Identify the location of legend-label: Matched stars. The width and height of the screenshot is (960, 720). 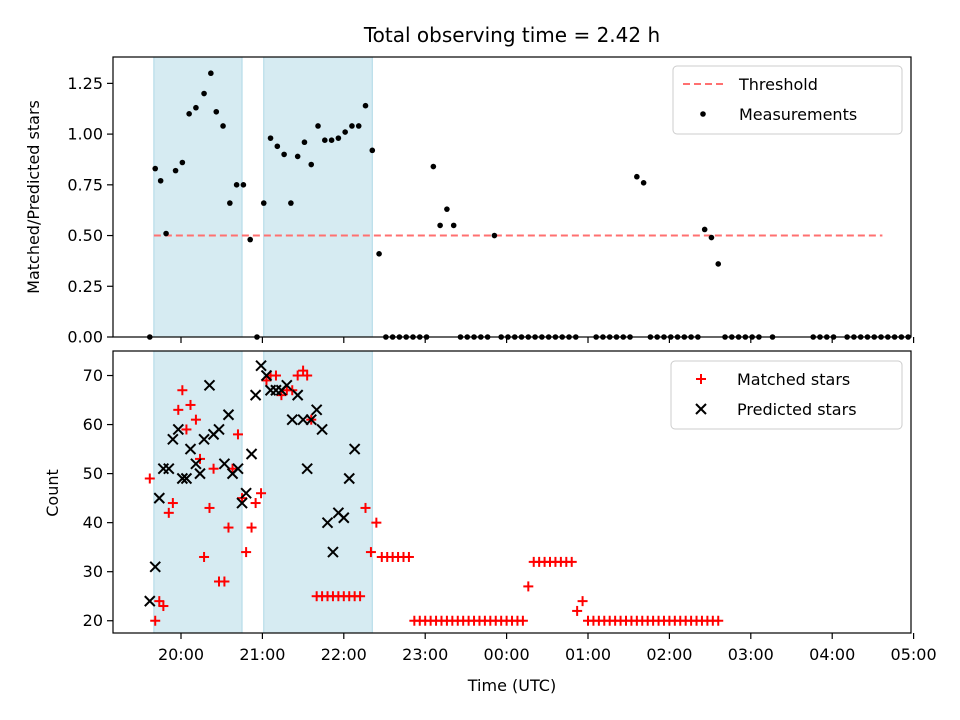
(793, 379).